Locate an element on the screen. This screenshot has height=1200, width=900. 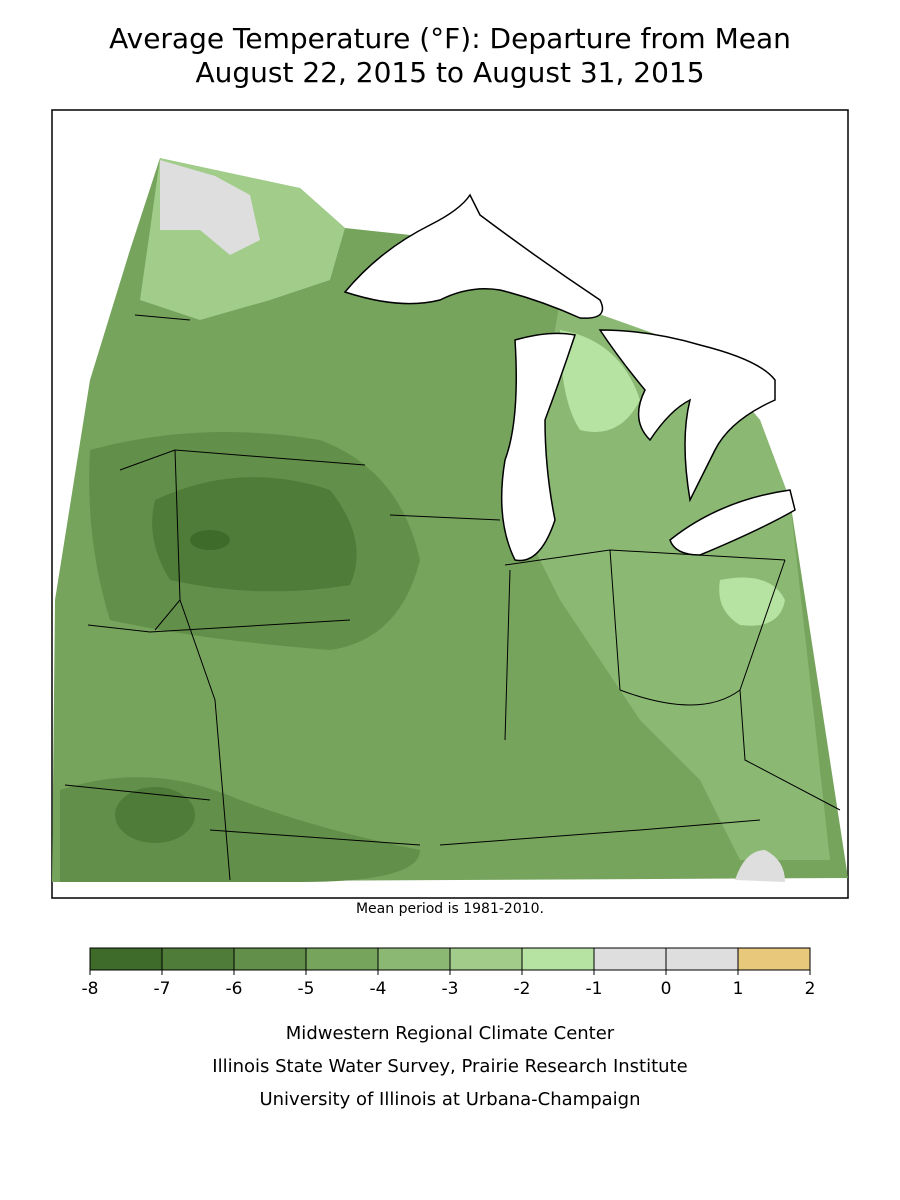
note: Mean period is 1981-2010. is located at coordinates (450, 909).